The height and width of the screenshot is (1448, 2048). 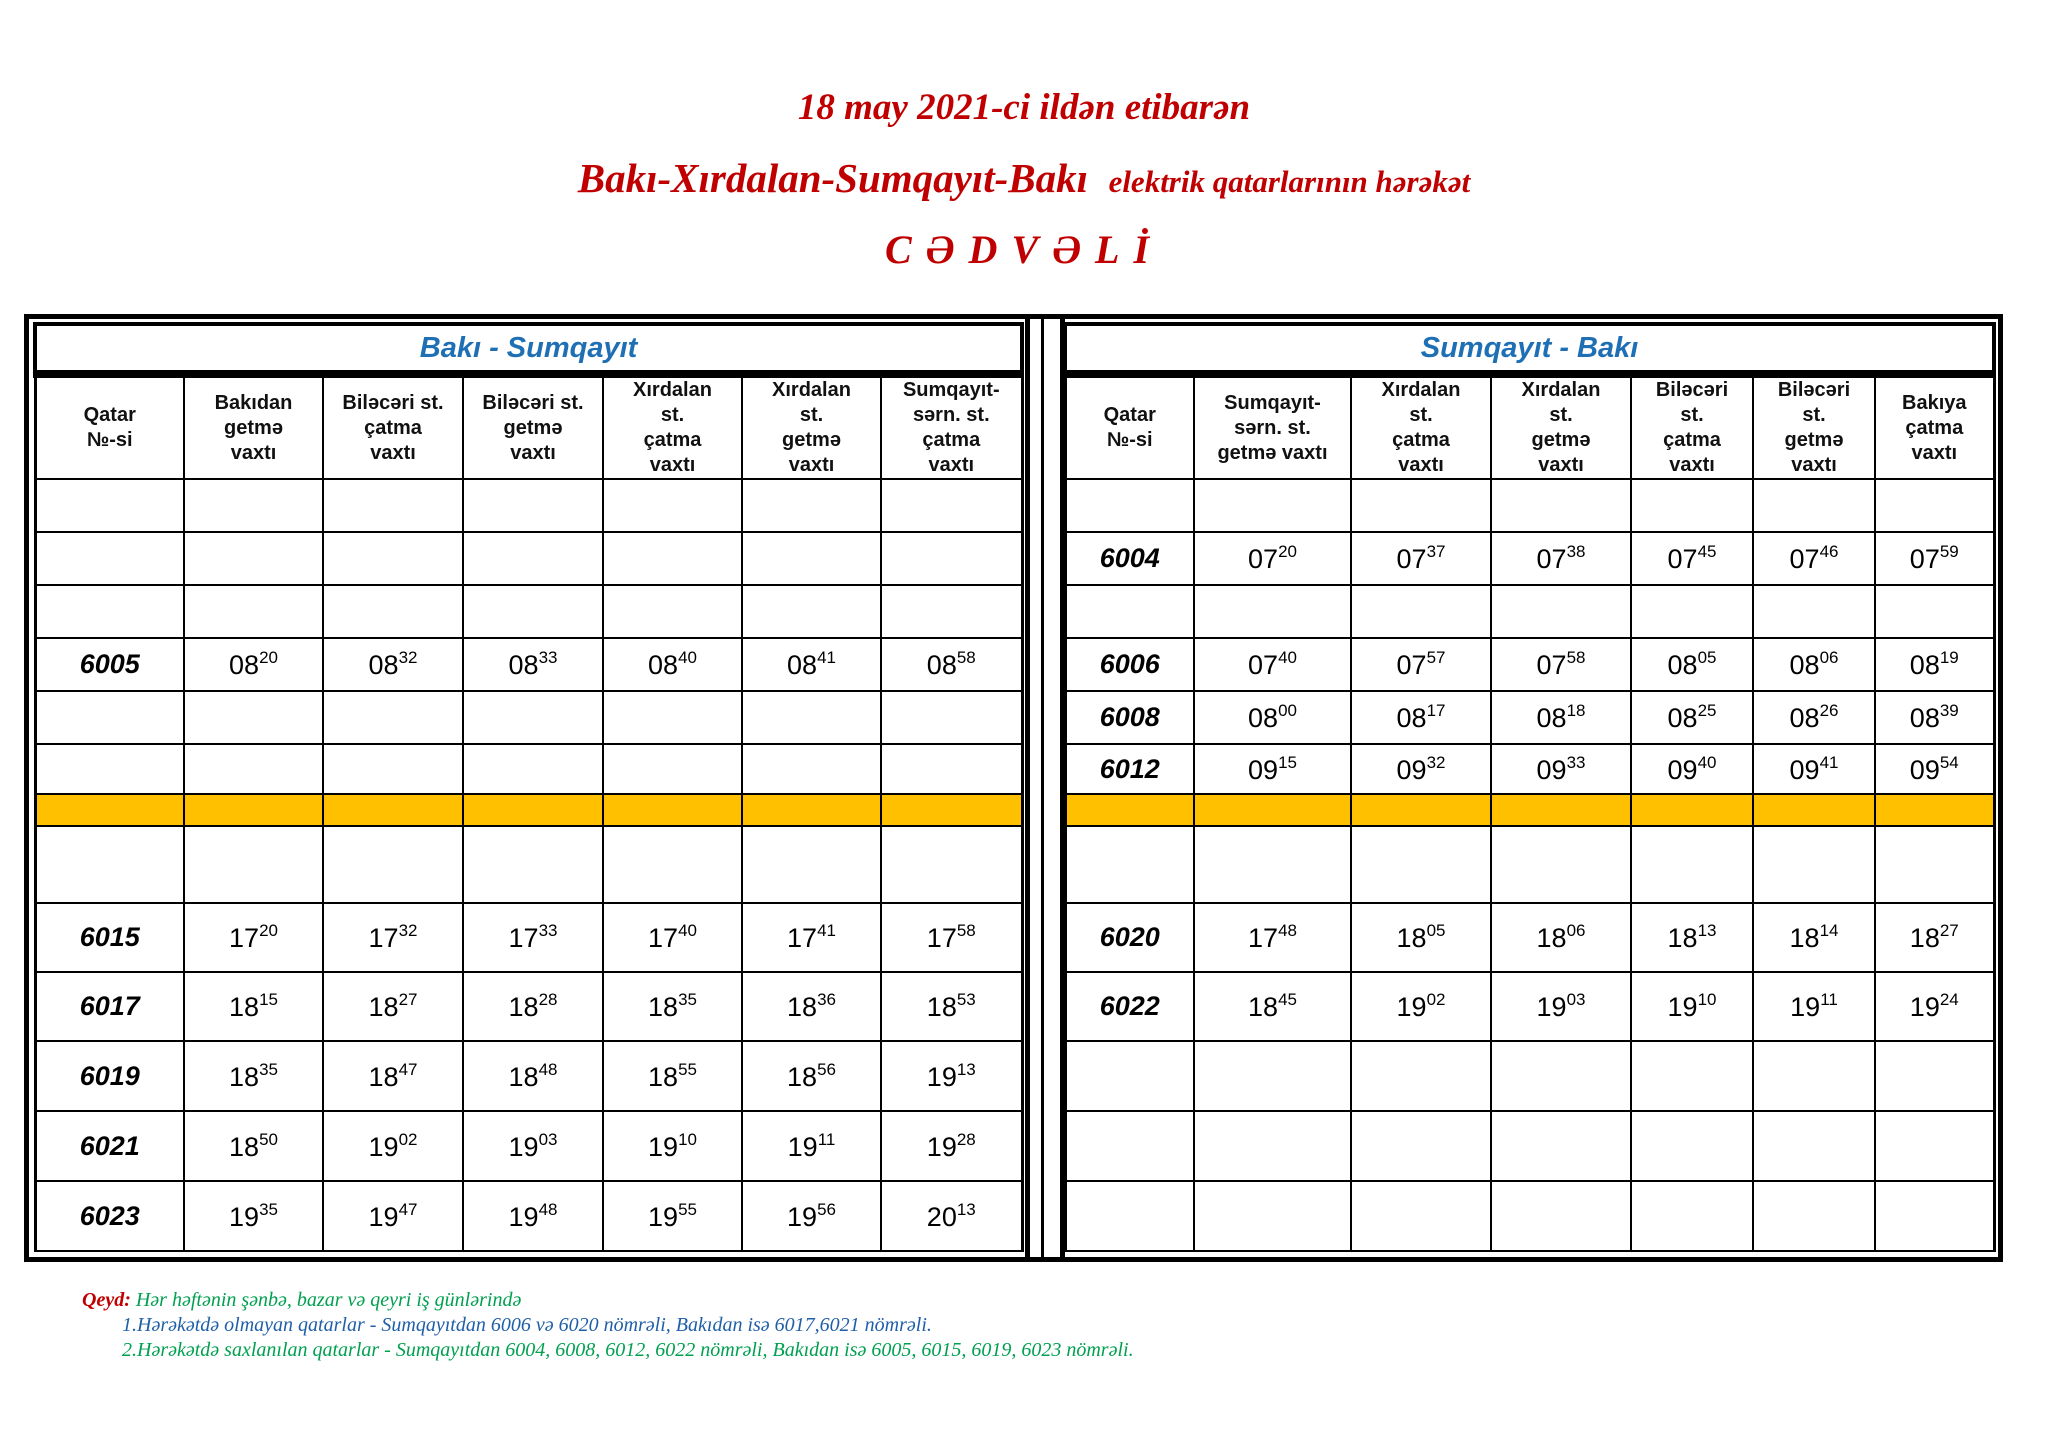 What do you see at coordinates (1561, 1006) in the screenshot?
I see `time-cell: 1903` at bounding box center [1561, 1006].